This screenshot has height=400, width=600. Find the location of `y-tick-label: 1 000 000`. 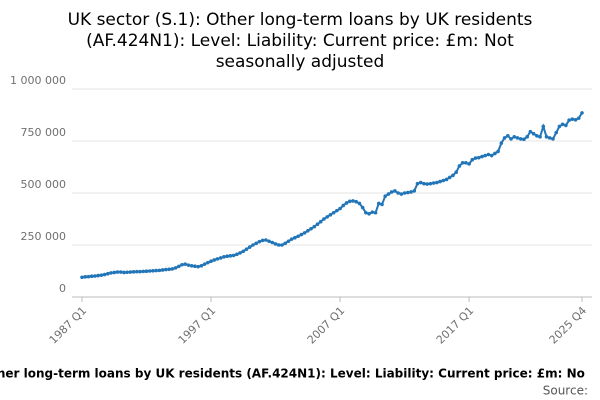

y-tick-label: 1 000 000 is located at coordinates (38, 80).